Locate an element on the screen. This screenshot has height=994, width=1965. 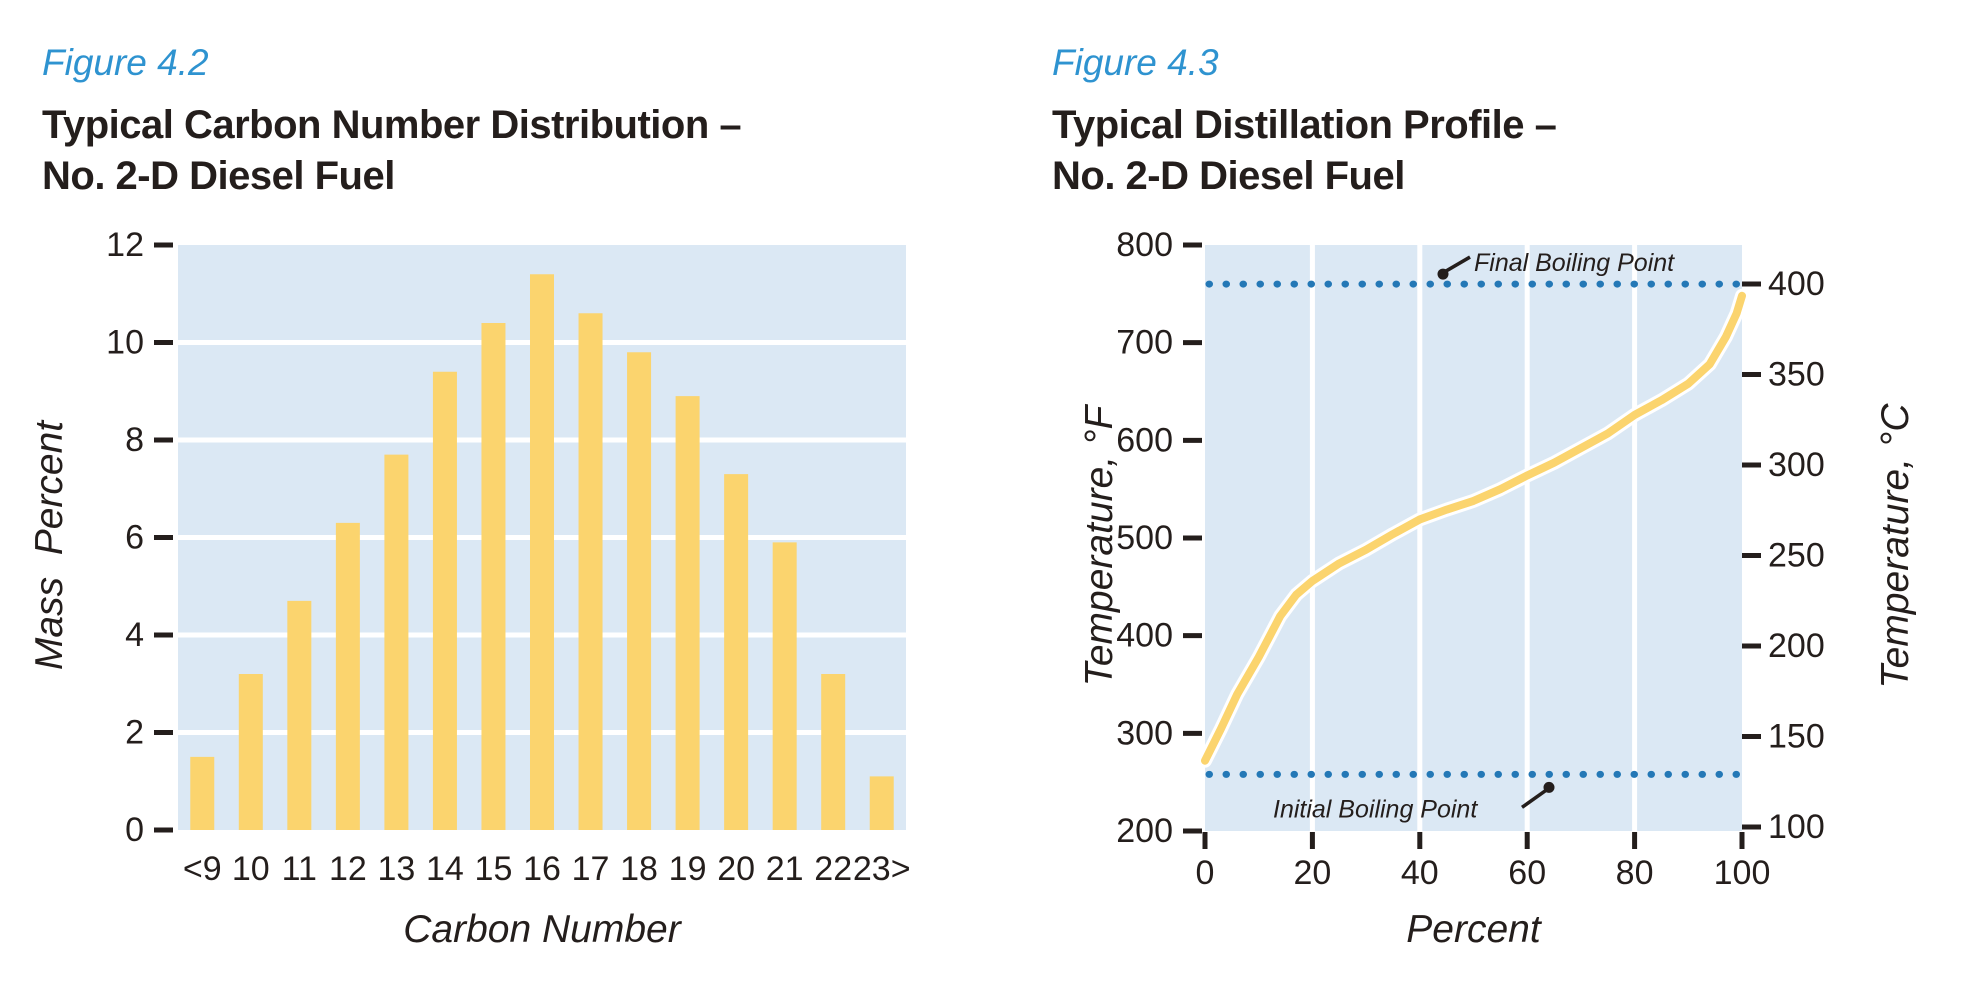
figure-4-3-title-line1: Typical Distillation Profile – is located at coordinates (1304, 125).